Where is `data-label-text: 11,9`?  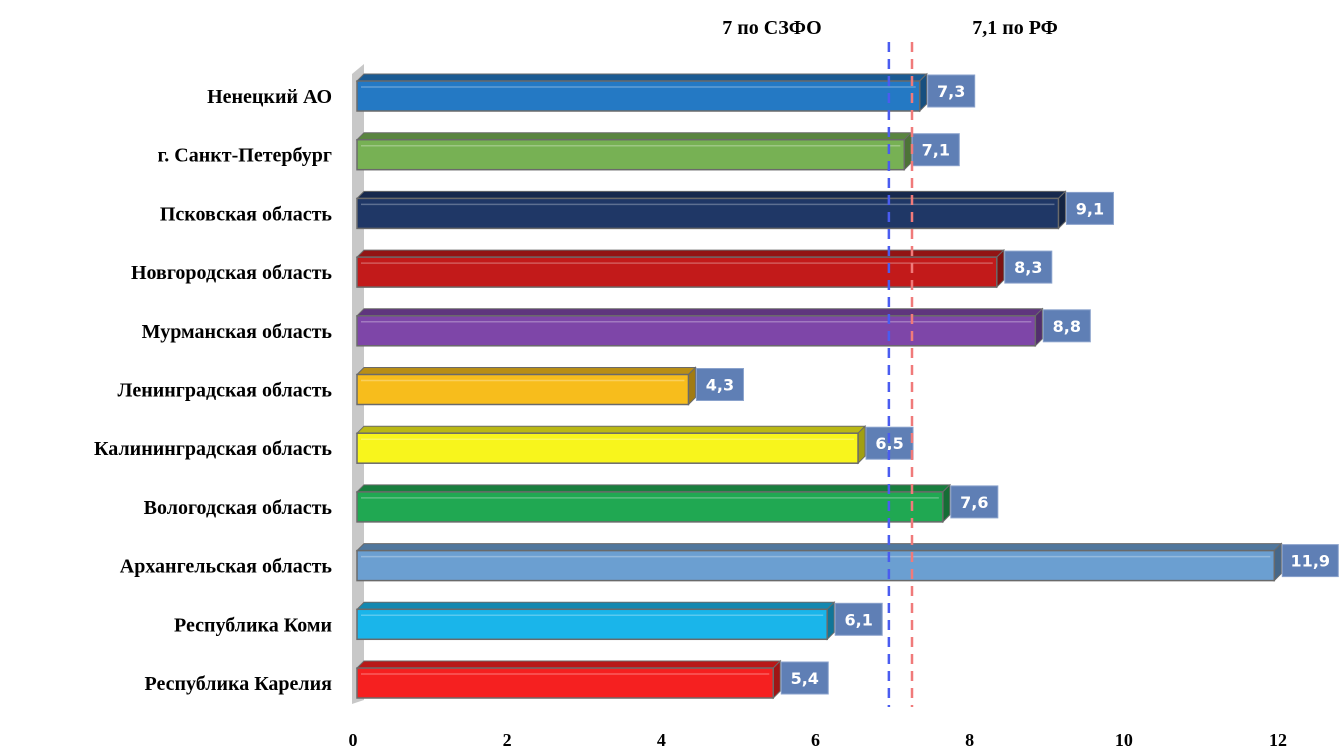
data-label-text: 11,9 is located at coordinates (1310, 561).